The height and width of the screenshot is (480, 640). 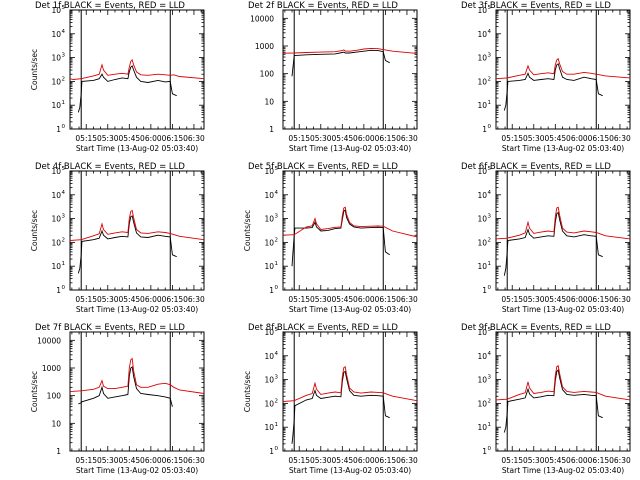 I want to click on y-tick-label: 1000, so click(x=51, y=368).